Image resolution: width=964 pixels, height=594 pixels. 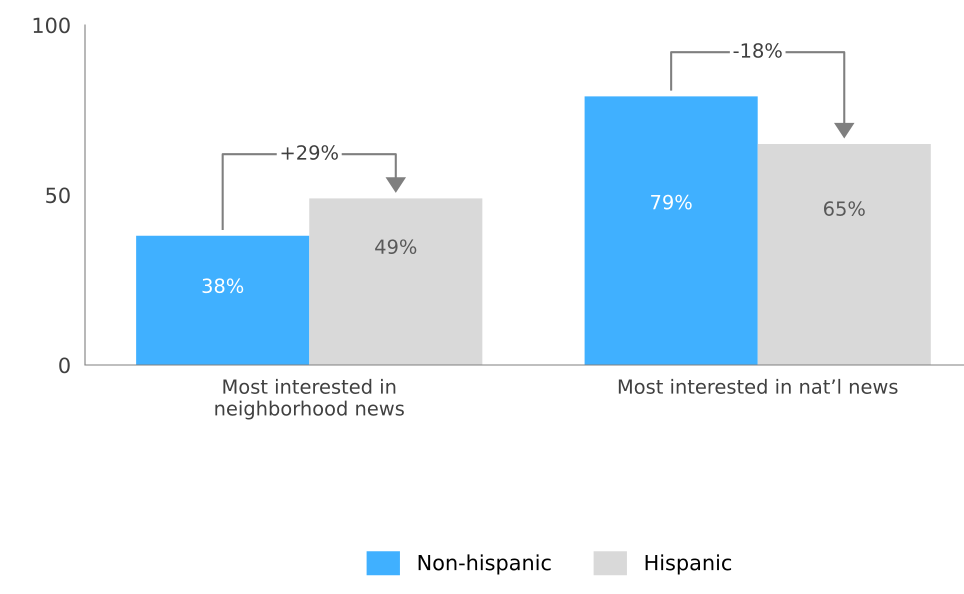 I want to click on y-tick-label: 50, so click(x=58, y=195).